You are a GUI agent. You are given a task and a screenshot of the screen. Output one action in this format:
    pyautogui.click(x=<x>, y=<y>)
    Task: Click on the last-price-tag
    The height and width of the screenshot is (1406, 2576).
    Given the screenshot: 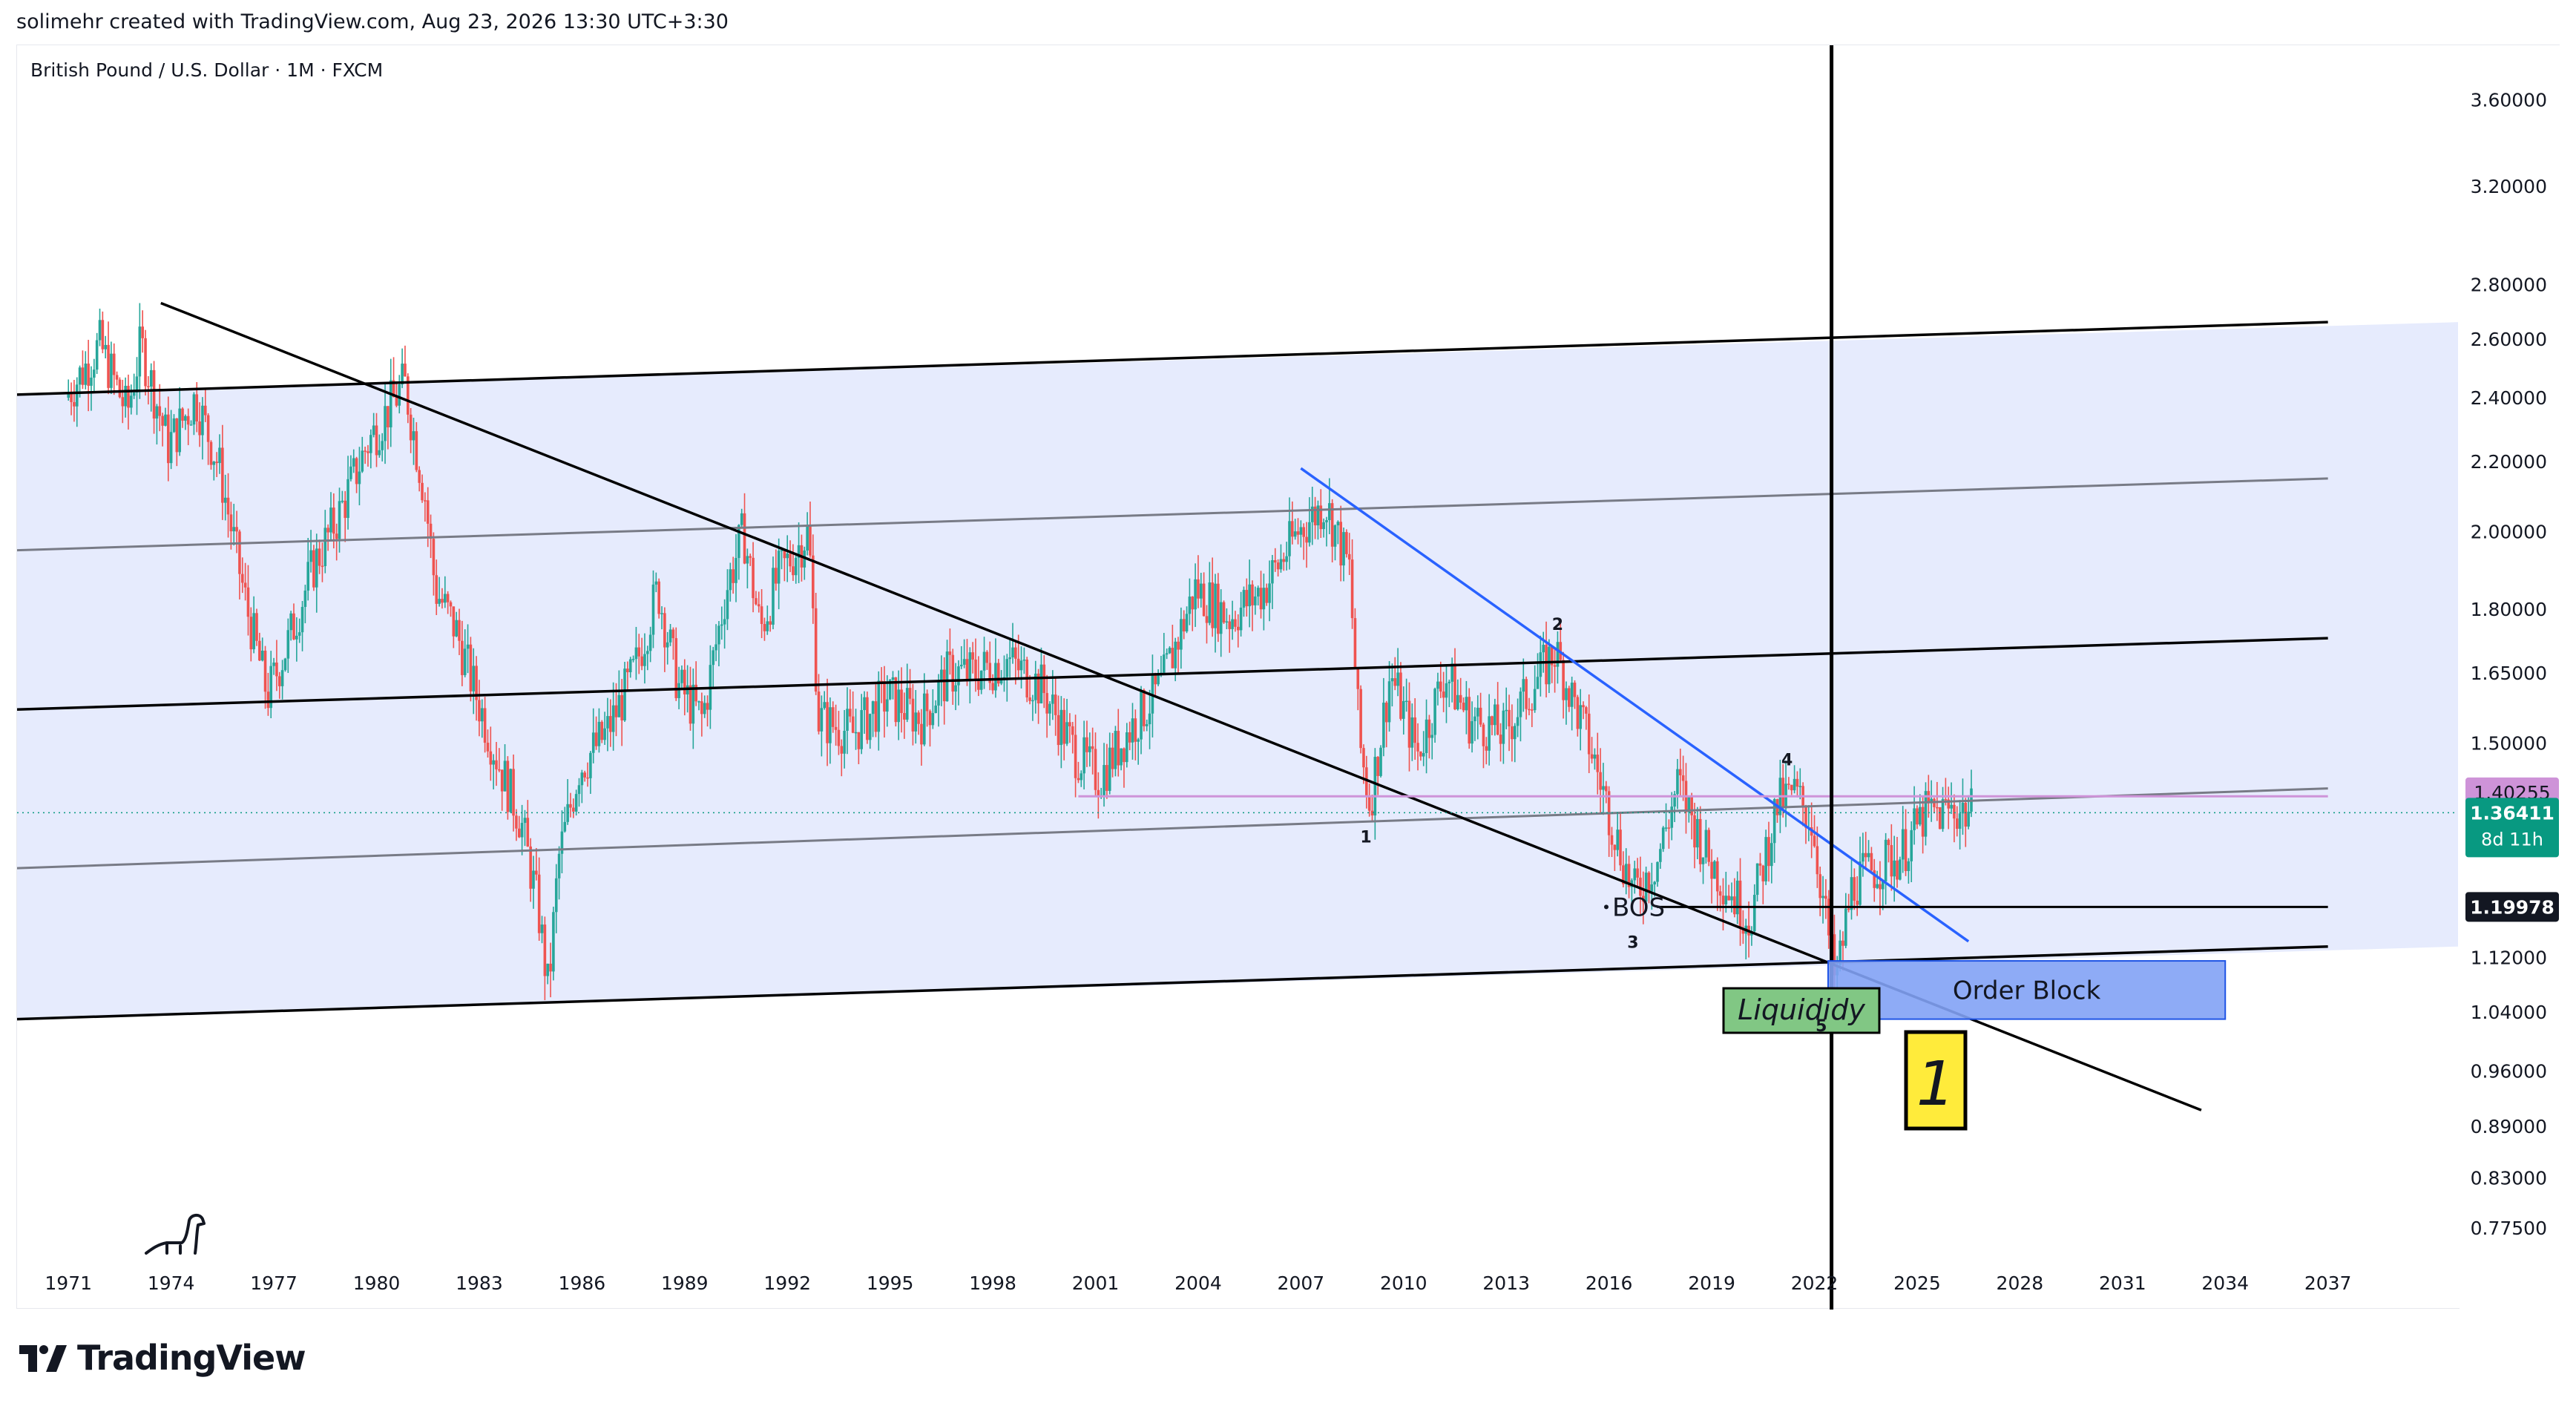 What is the action you would take?
    pyautogui.click(x=2512, y=828)
    